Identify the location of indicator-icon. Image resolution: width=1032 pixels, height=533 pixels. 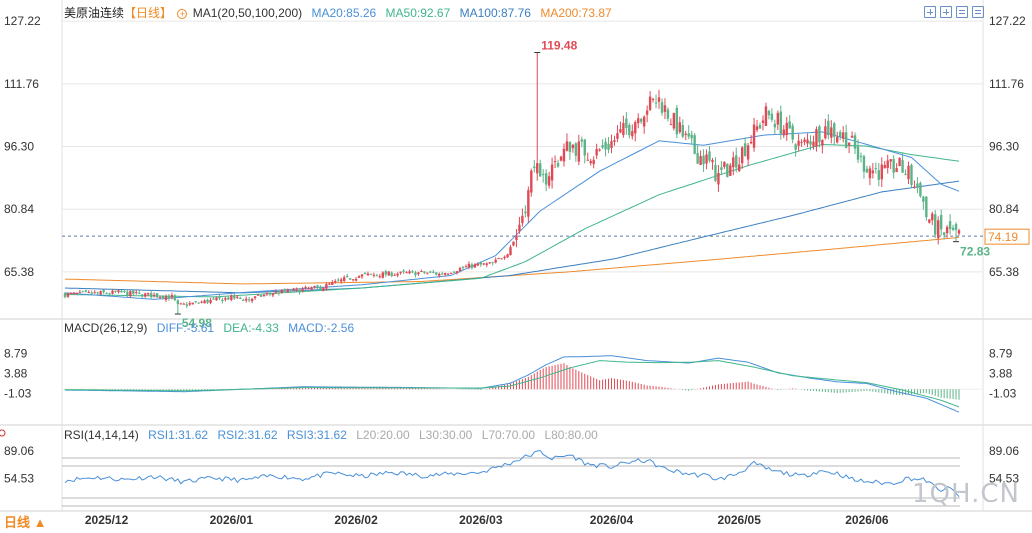
(962, 12).